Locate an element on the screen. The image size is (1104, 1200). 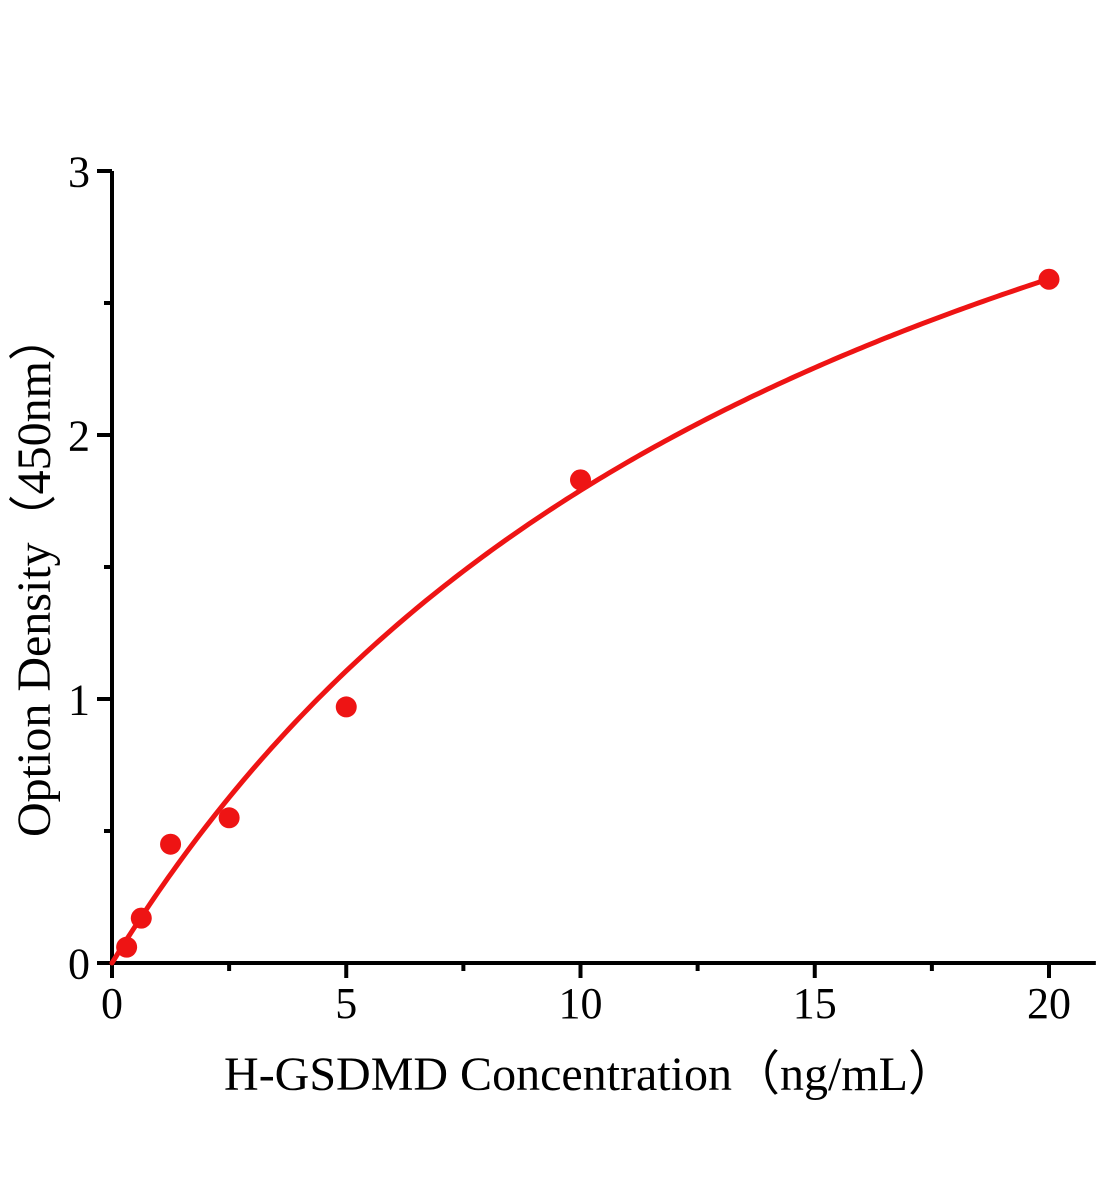
x-tick-label: 5 is located at coordinates (346, 1003).